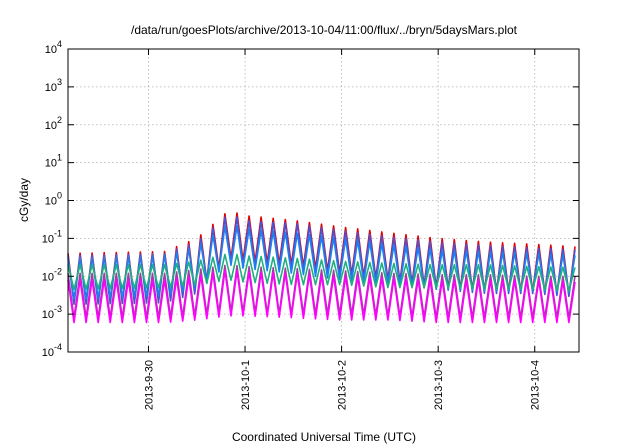 The width and height of the screenshot is (640, 448). Describe the element at coordinates (58, 347) in the screenshot. I see `y-tick-exponent: -4` at that location.